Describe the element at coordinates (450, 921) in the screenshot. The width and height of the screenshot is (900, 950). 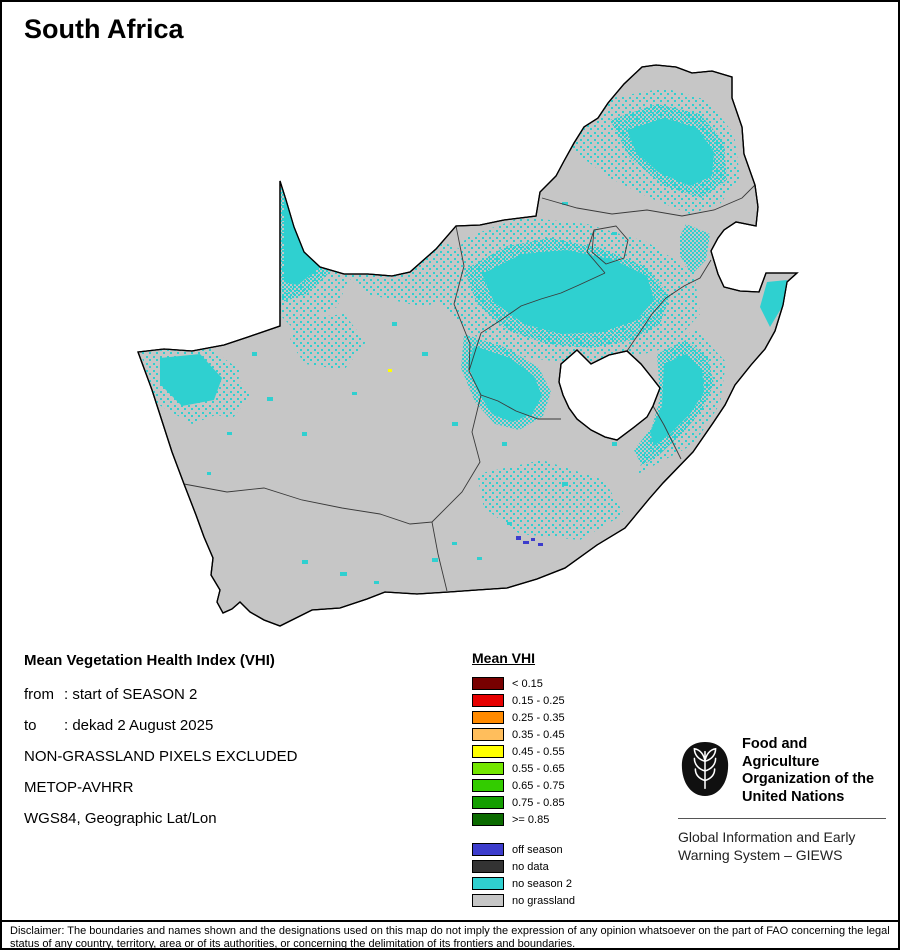
I see `bottom-separator` at that location.